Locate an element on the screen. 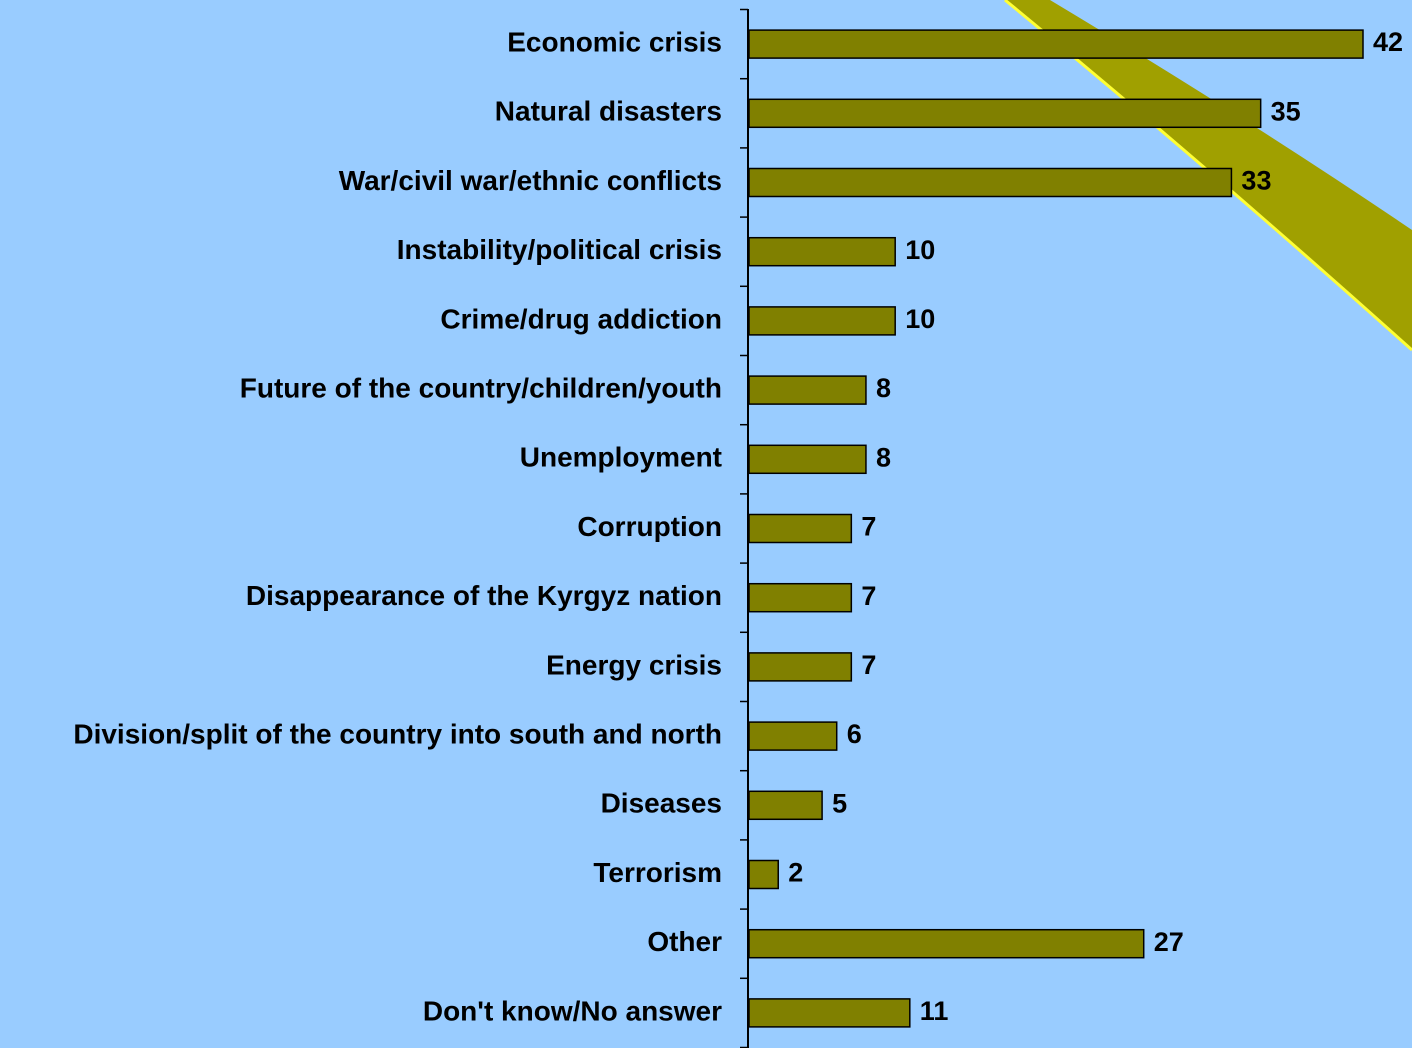 Image resolution: width=1412 pixels, height=1048 pixels. category-label: Future of the country/children/youth is located at coordinates (481, 387).